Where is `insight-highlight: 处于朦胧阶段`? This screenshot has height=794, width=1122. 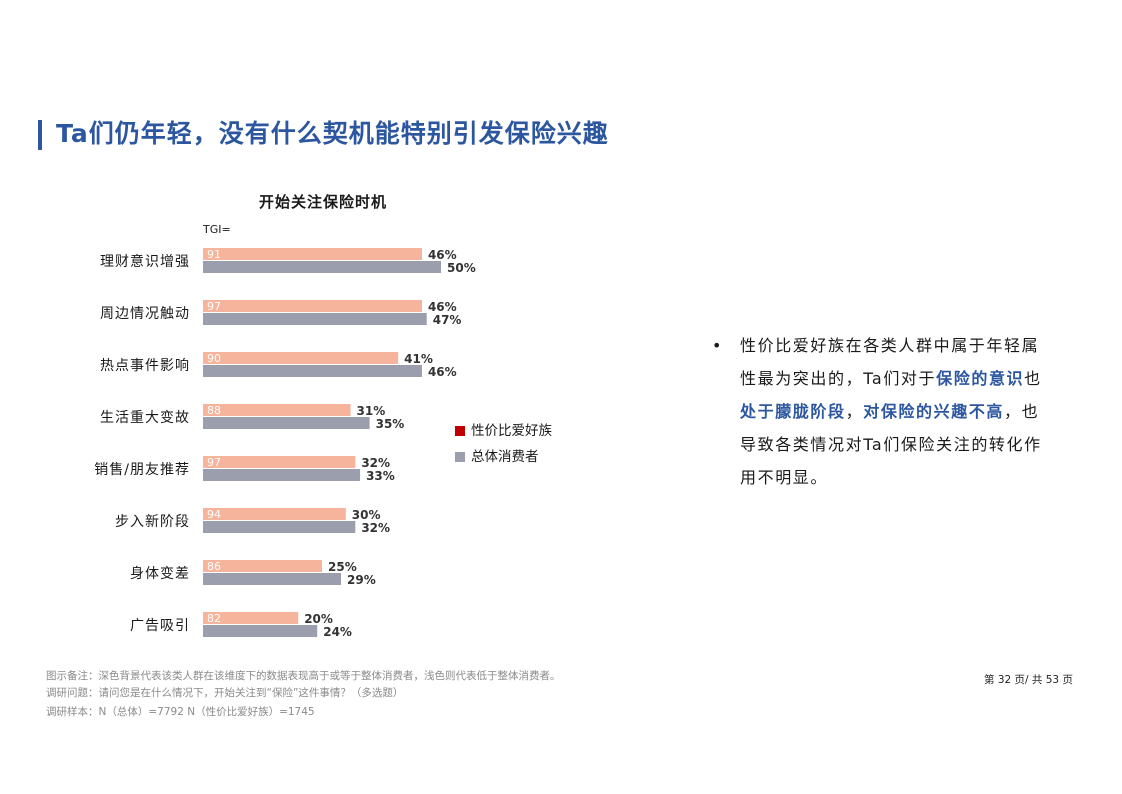 insight-highlight: 处于朦胧阶段 is located at coordinates (793, 411).